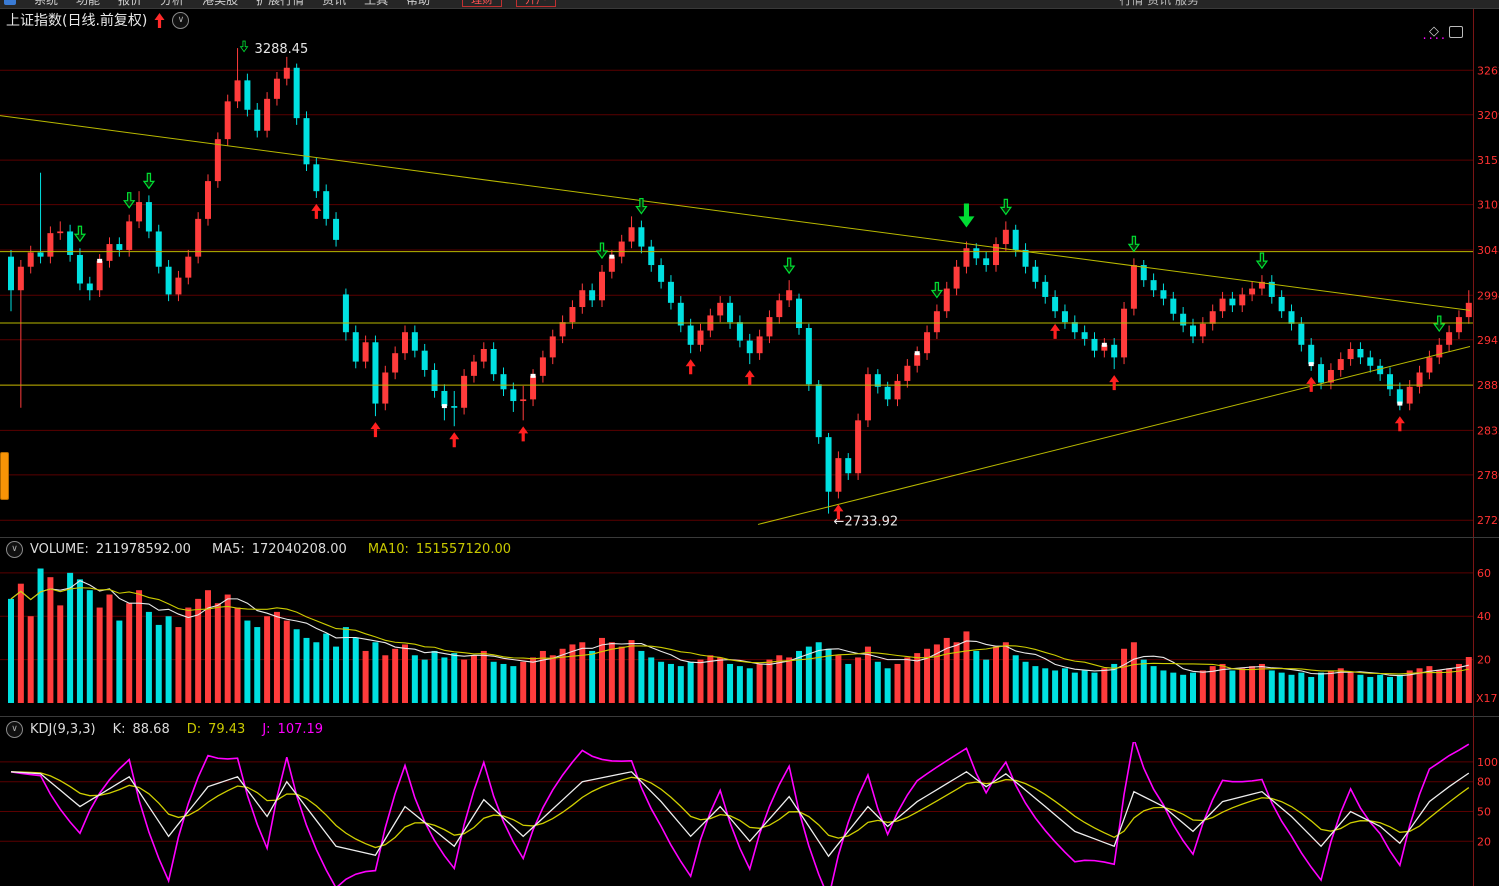 Image resolution: width=1499 pixels, height=886 pixels. What do you see at coordinates (536, 3) in the screenshot?
I see `menu-quick-button: 开户` at bounding box center [536, 3].